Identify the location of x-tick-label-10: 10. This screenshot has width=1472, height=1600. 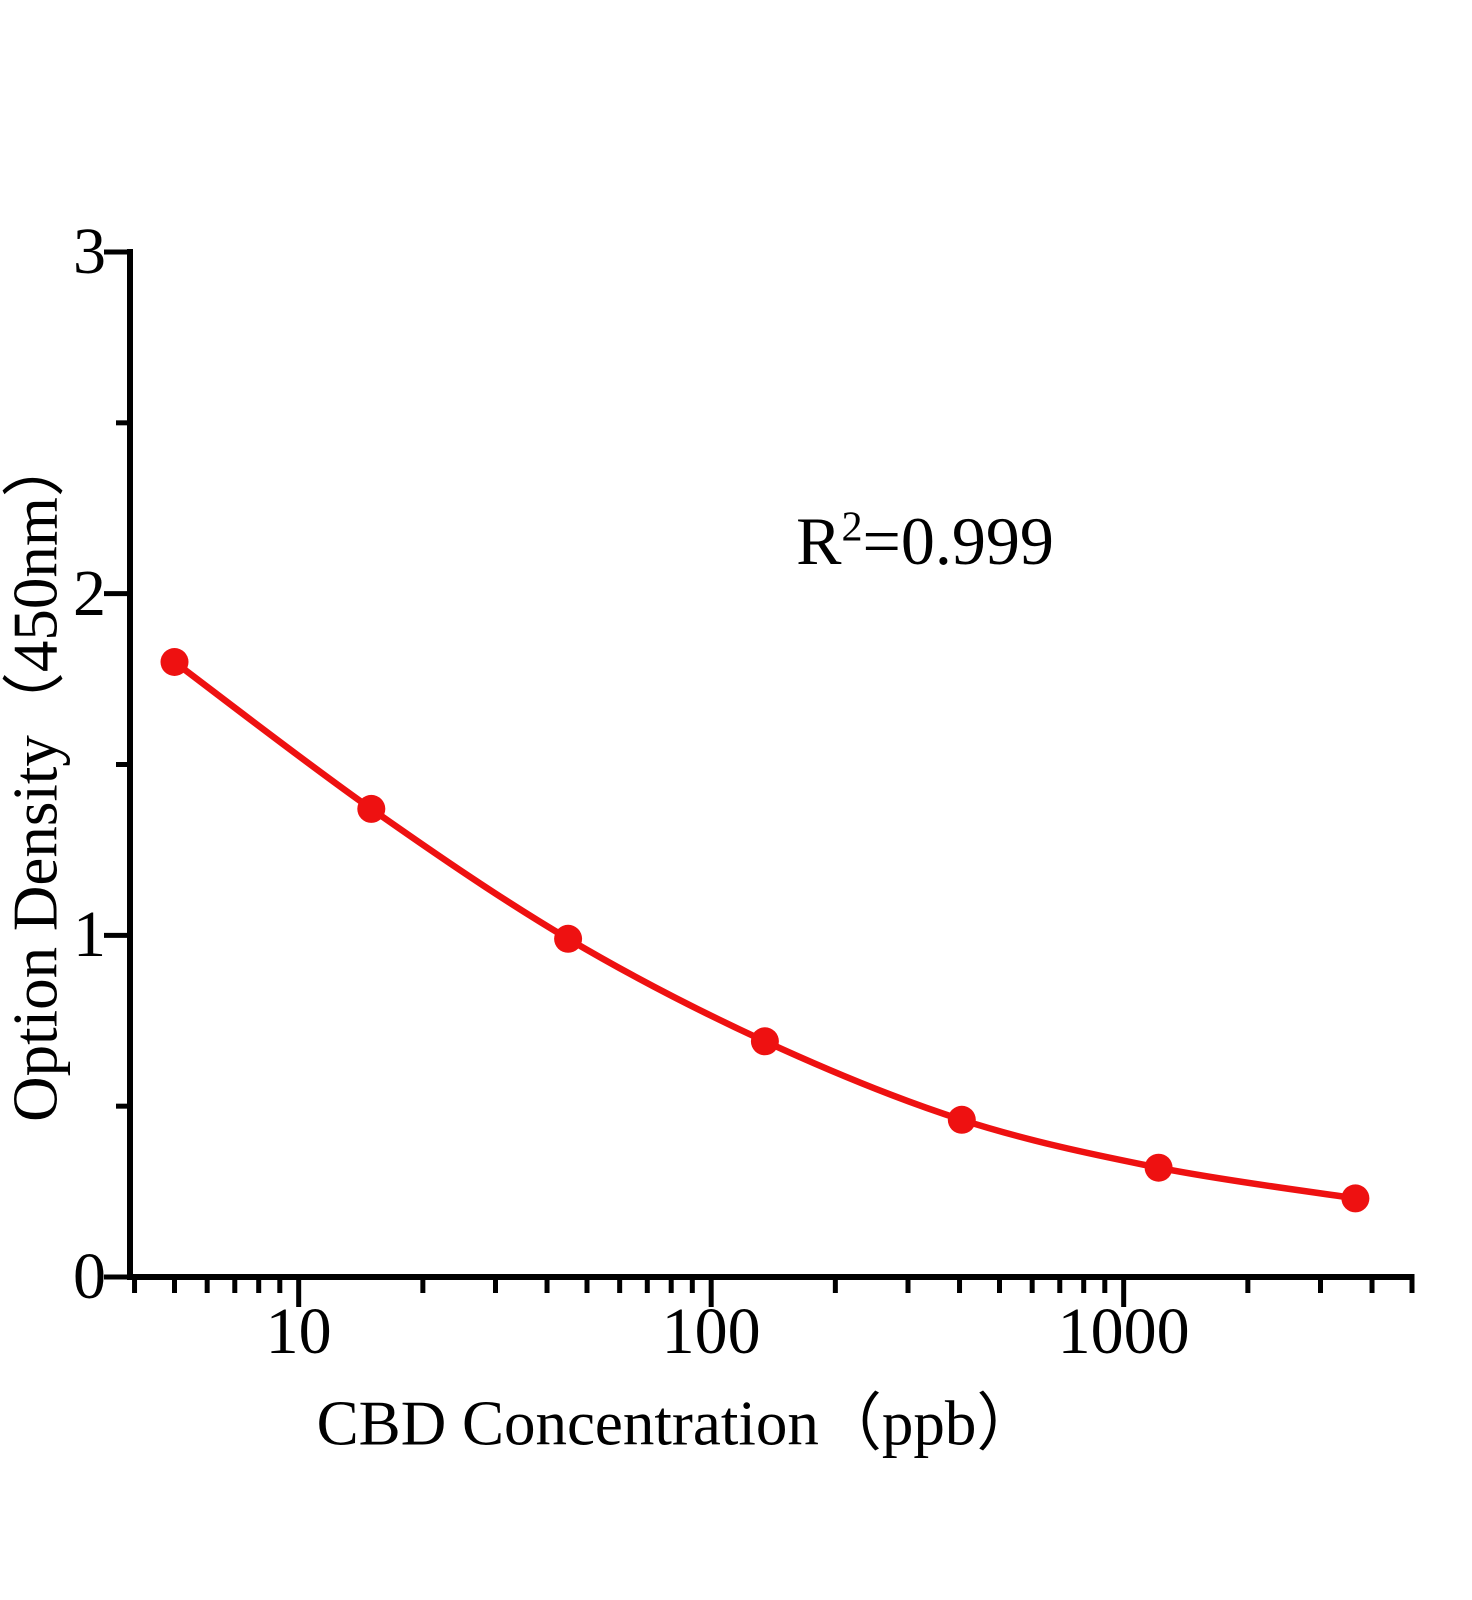
(298, 1331).